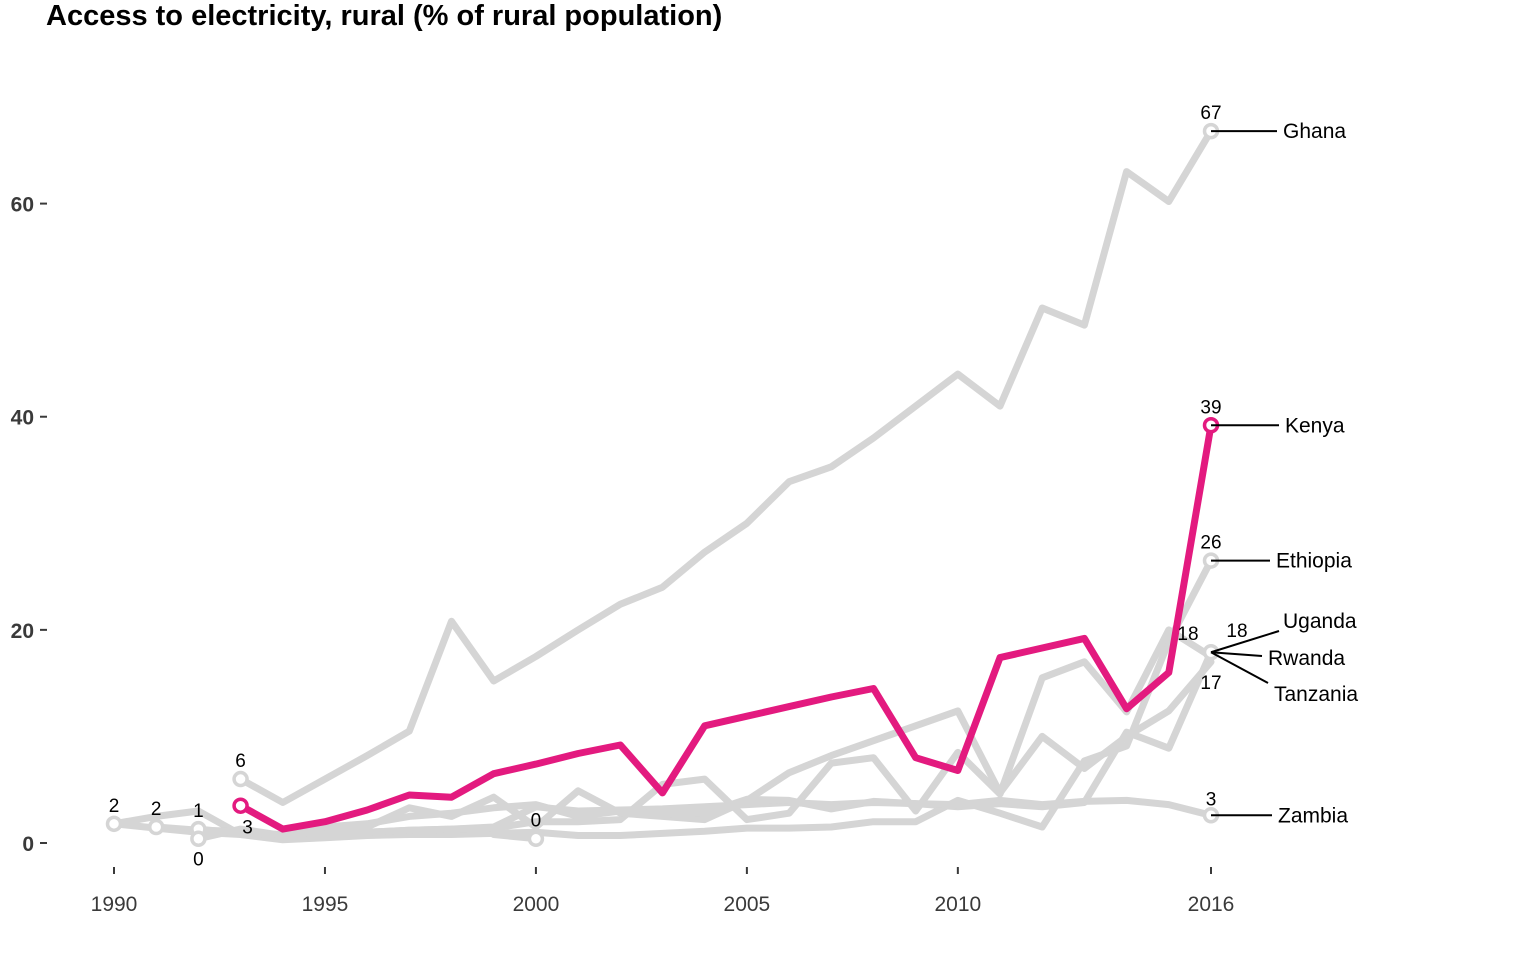 This screenshot has height=960, width=1536. Describe the element at coordinates (1314, 561) in the screenshot. I see `callout-label-ethiopia: Ethiopia` at that location.